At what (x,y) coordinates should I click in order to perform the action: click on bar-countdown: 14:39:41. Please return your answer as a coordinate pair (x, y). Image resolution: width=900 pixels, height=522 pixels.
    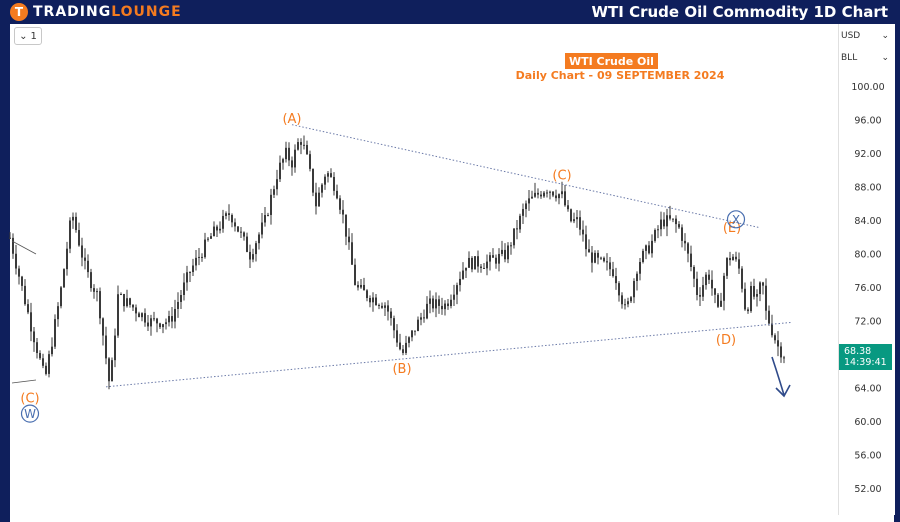
    Looking at the image, I should click on (865, 362).